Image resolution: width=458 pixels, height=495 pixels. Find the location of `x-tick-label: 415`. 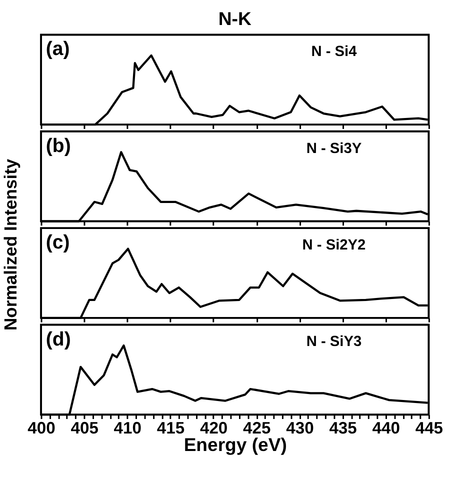

x-tick-label: 415 is located at coordinates (170, 428).